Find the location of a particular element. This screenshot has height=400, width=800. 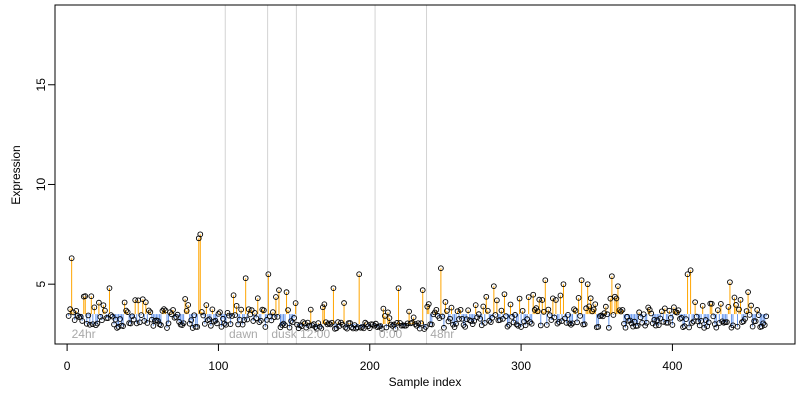

x-tick-label: 300 is located at coordinates (521, 366).